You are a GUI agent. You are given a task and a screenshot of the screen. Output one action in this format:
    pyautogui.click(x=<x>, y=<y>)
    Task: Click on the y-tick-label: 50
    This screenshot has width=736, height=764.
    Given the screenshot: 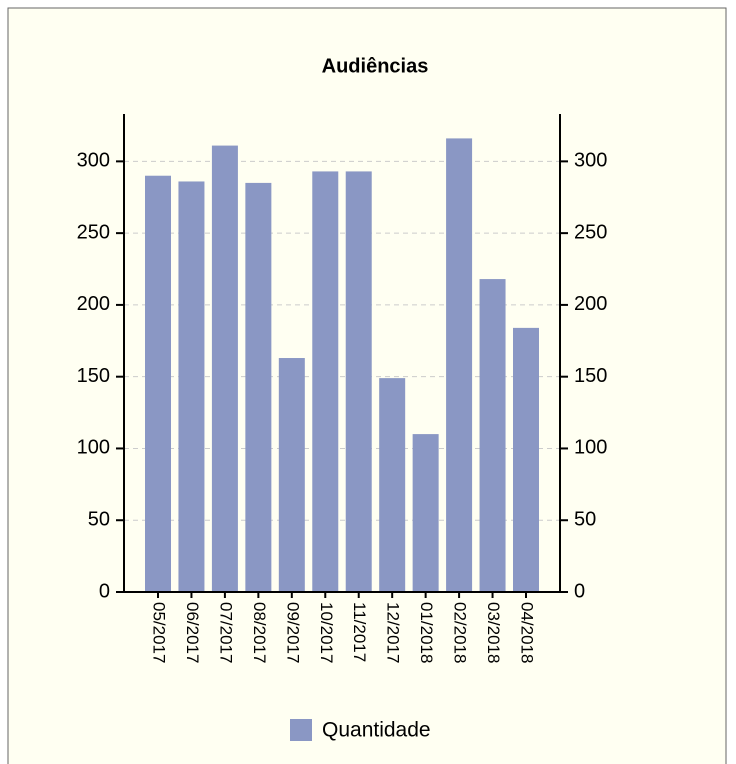 What is the action you would take?
    pyautogui.click(x=99, y=520)
    